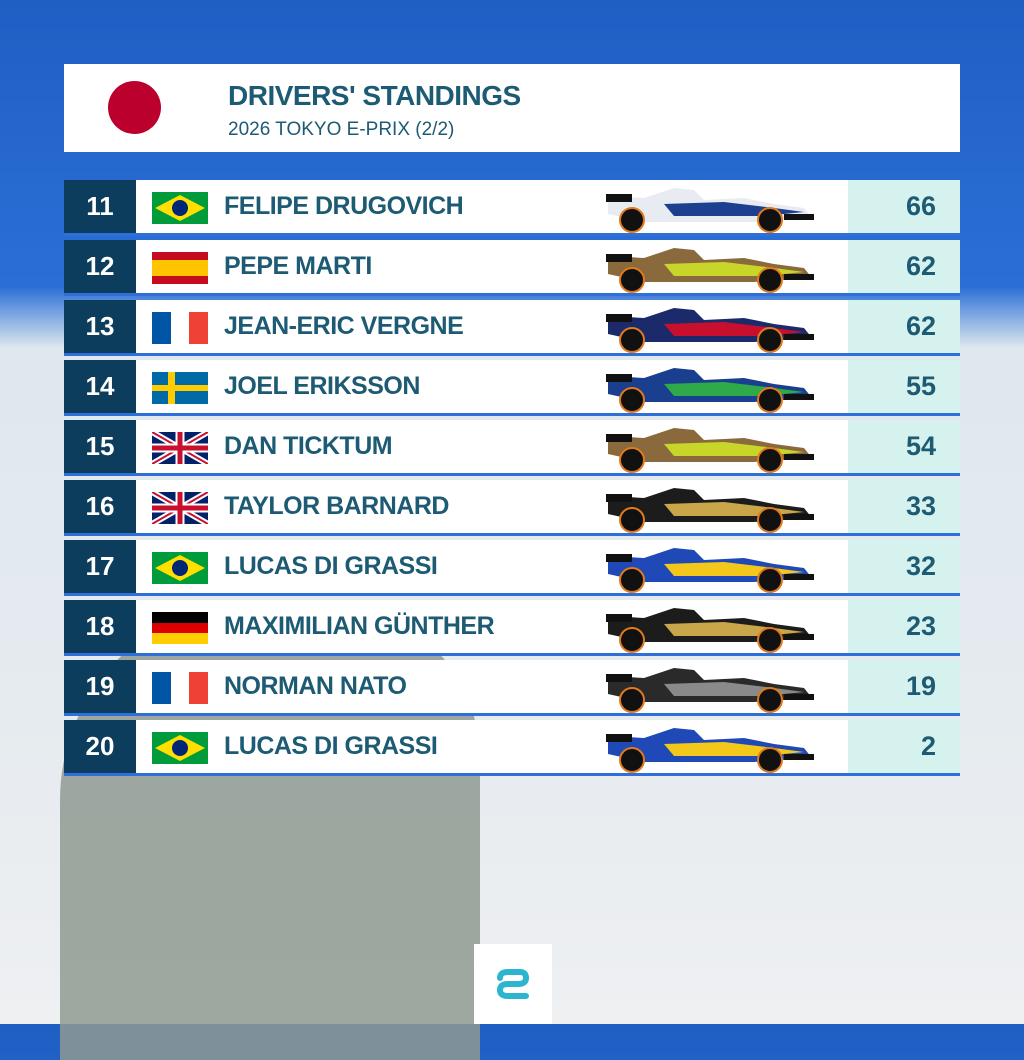 This screenshot has height=1060, width=1024. What do you see at coordinates (904, 566) in the screenshot?
I see `points: 32` at bounding box center [904, 566].